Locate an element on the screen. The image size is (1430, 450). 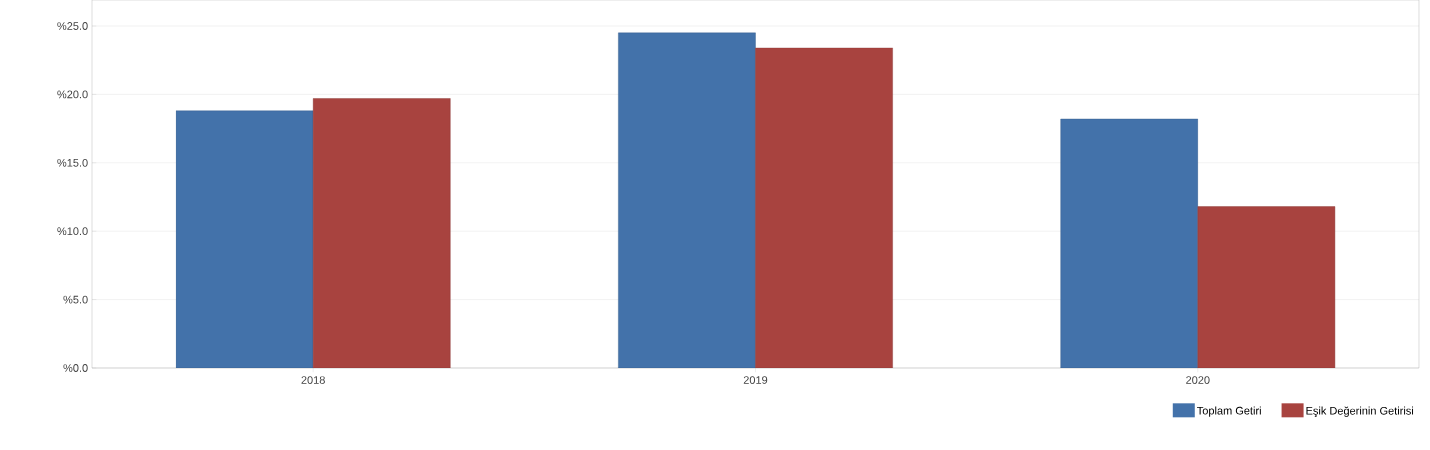
y-tick-label: %15.0 is located at coordinates (72, 162).